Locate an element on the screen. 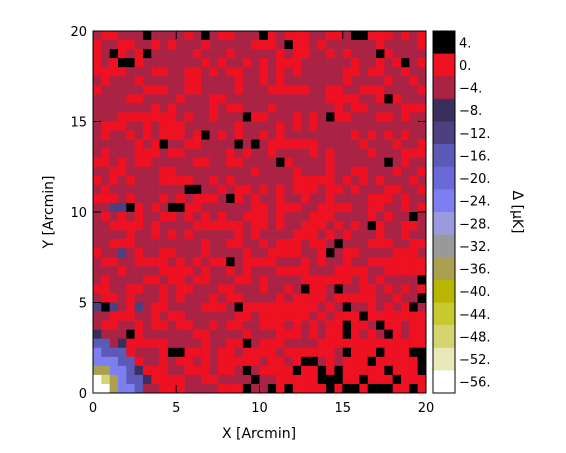 The height and width of the screenshot is (453, 566). colorbar-level-label: −28. is located at coordinates (475, 224).